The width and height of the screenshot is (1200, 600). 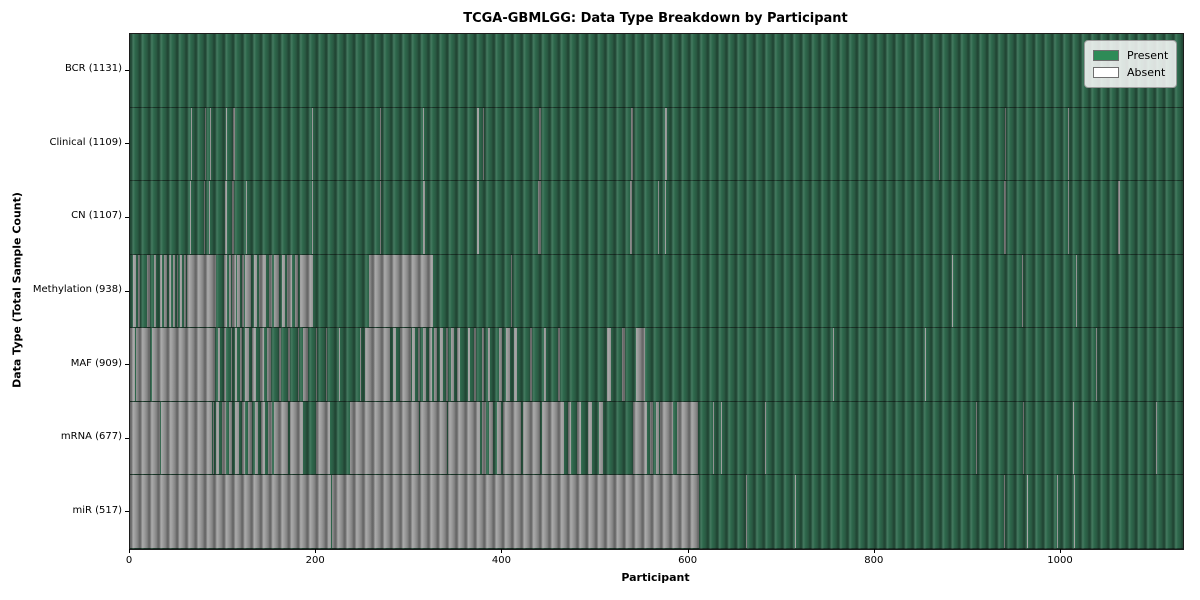 What do you see at coordinates (77, 289) in the screenshot?
I see `y-tick-label-Methylation: Methylation (938)` at bounding box center [77, 289].